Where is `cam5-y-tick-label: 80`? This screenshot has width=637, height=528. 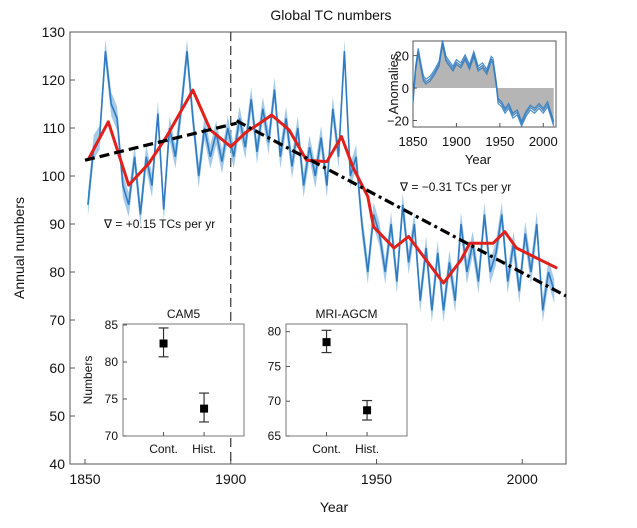
cam5-y-tick-label: 80 is located at coordinates (112, 362).